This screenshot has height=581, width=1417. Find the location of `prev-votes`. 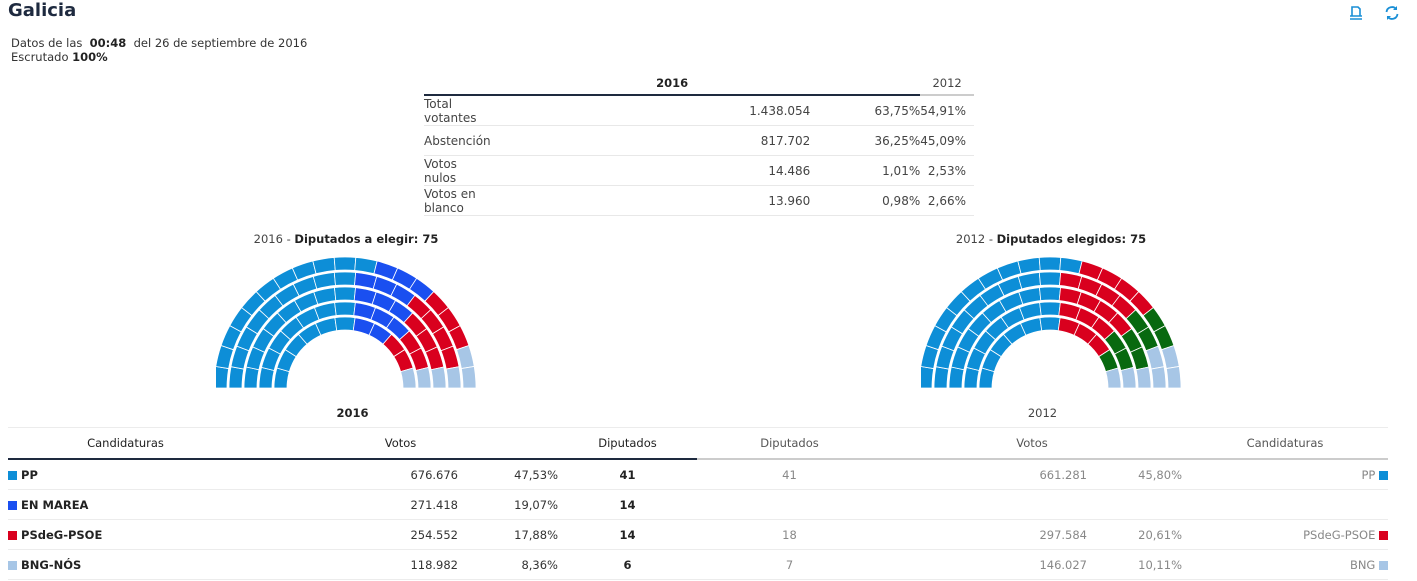

prev-votes is located at coordinates (984, 504).